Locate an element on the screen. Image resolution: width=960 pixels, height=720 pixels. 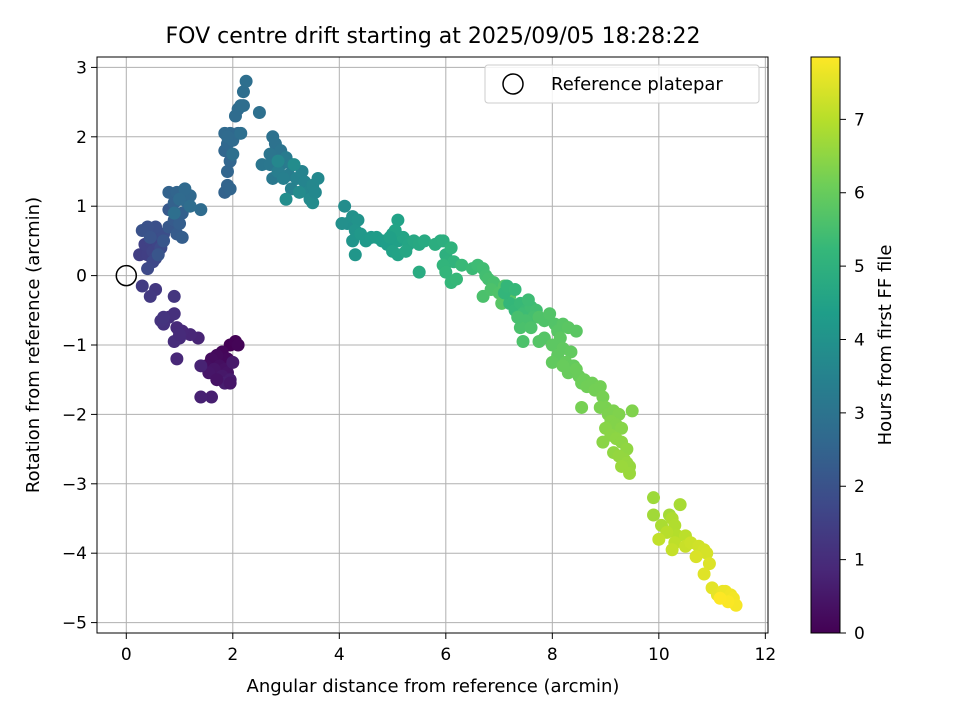
x-tick-label: 8 is located at coordinates (552, 655).